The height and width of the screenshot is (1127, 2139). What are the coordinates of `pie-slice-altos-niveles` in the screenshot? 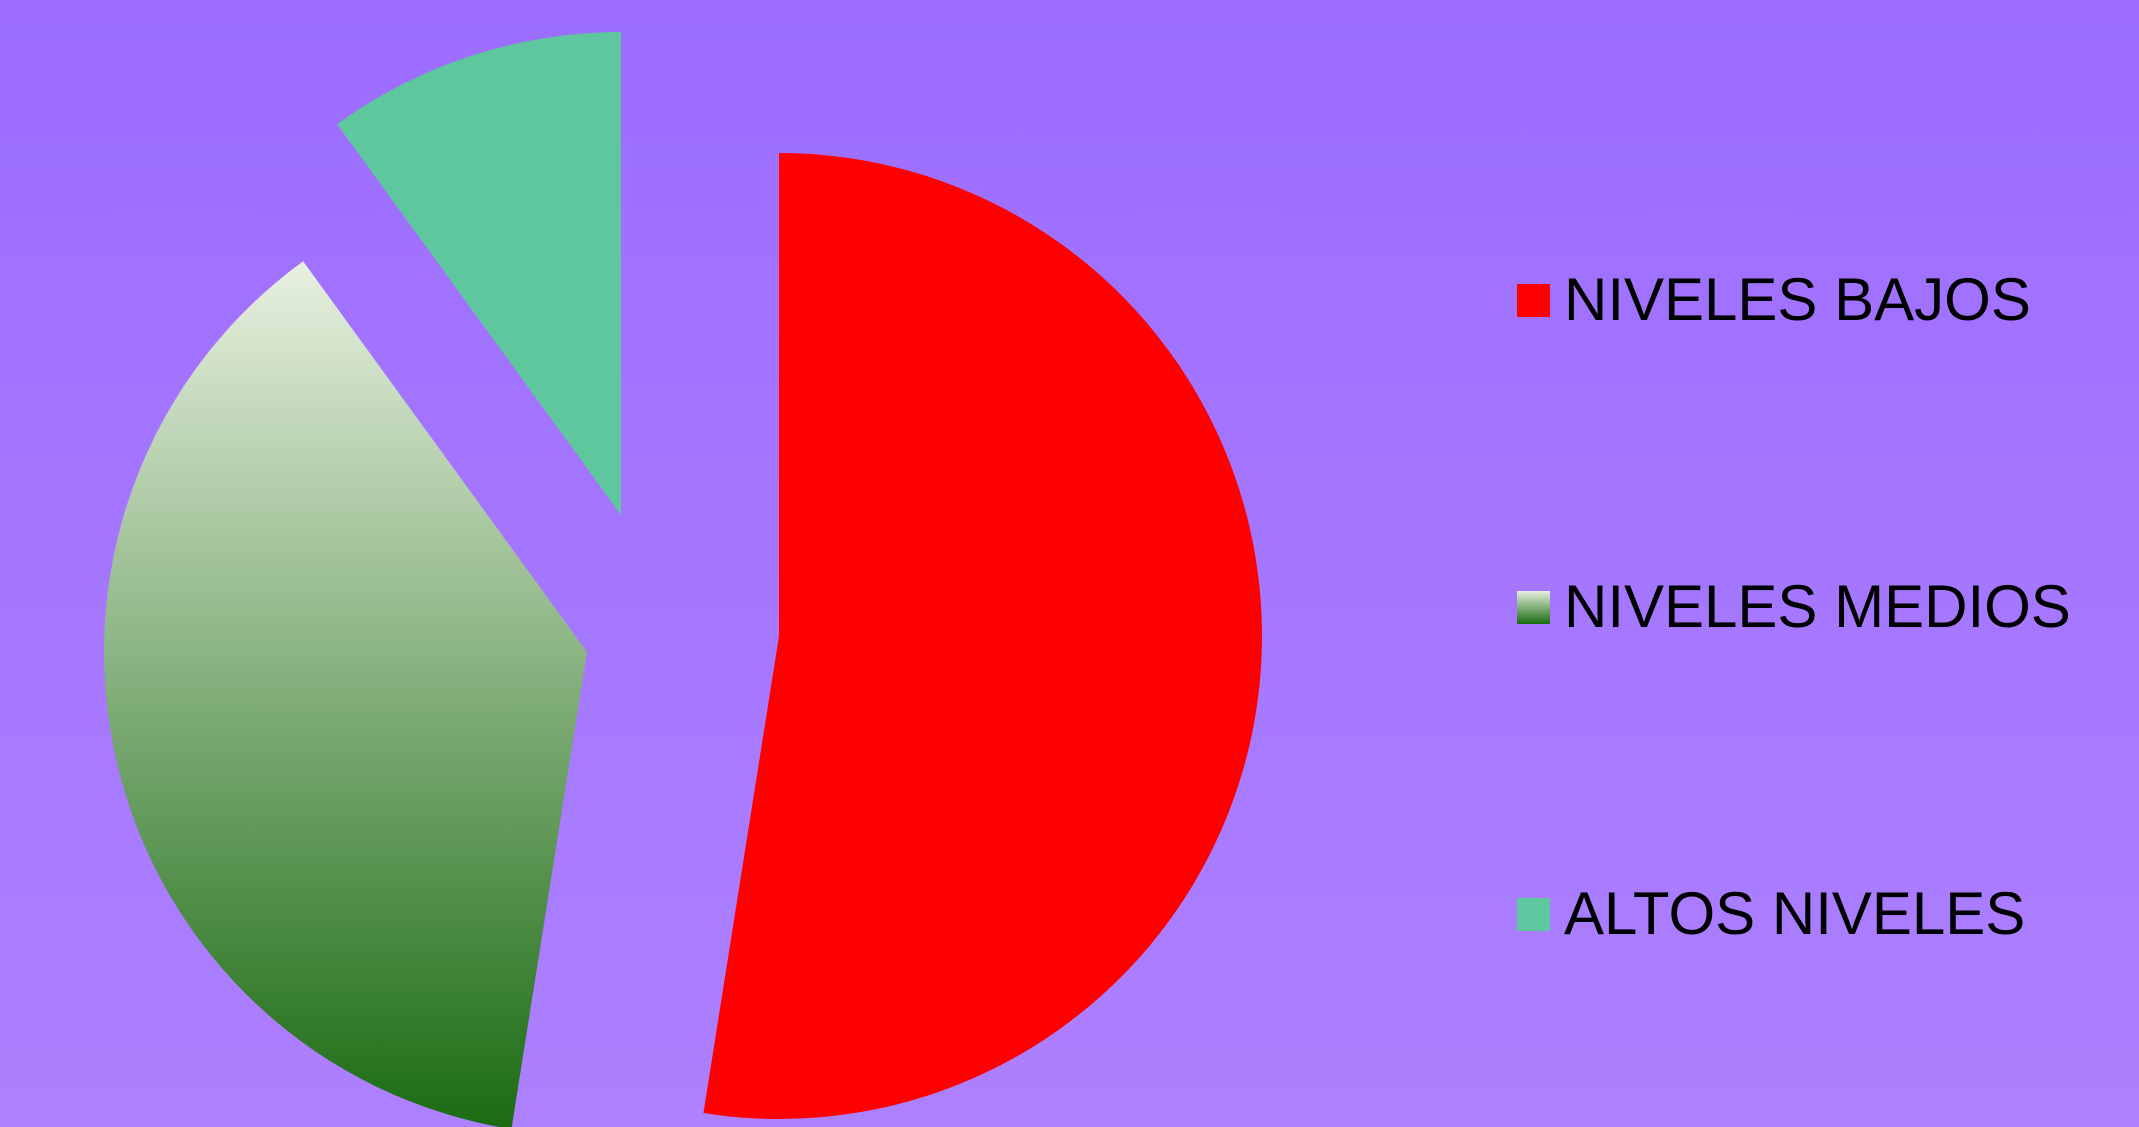 It's located at (479, 273).